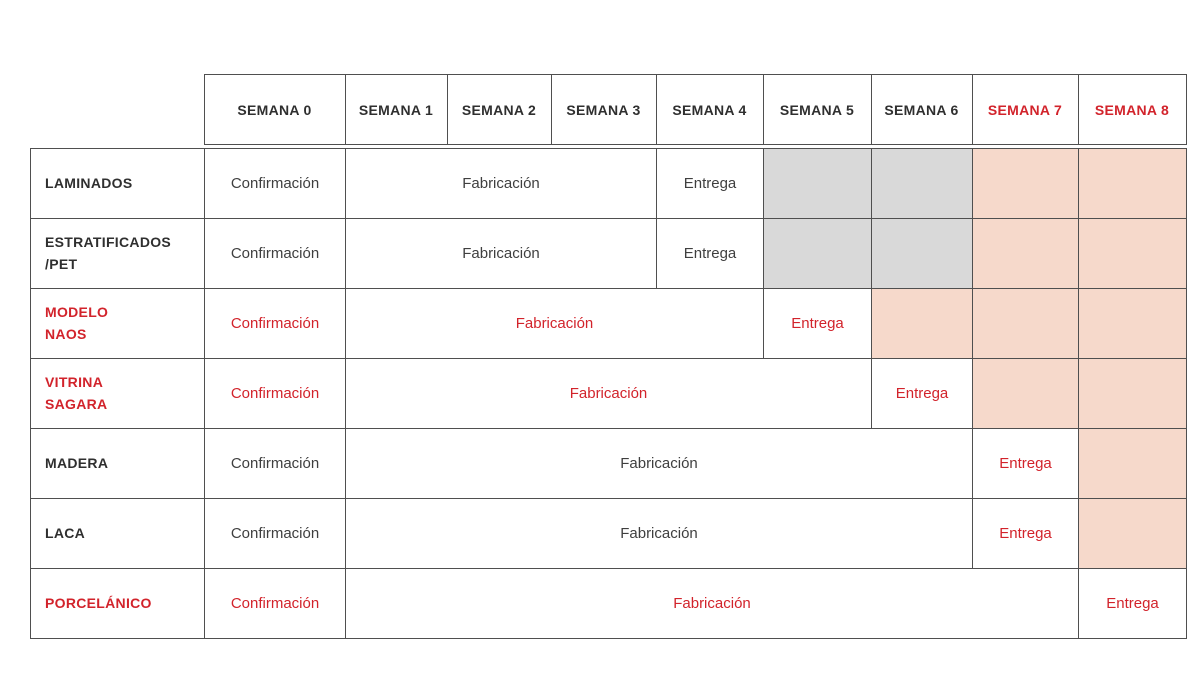  What do you see at coordinates (817, 323) in the screenshot?
I see `cell-modelo-naos-entrega: Entrega` at bounding box center [817, 323].